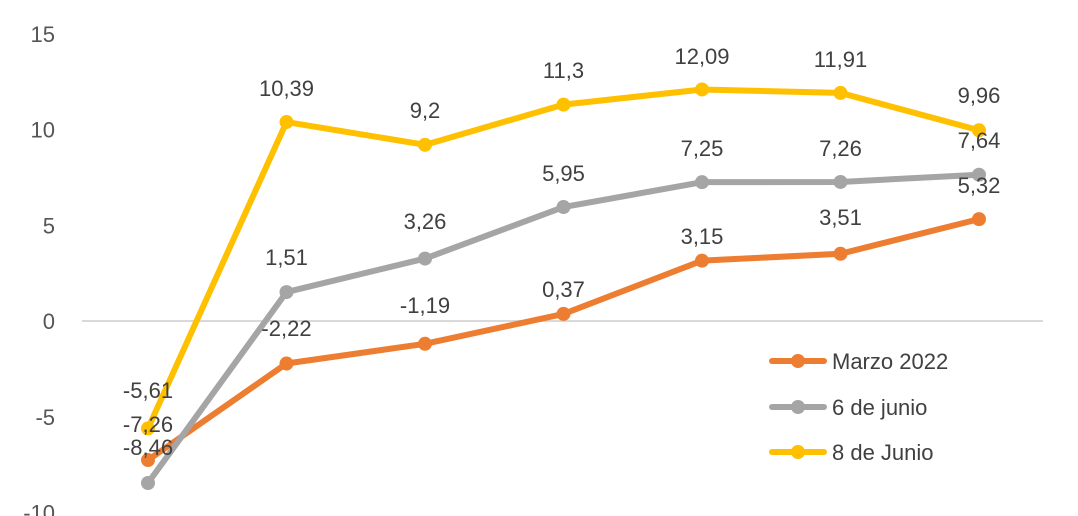 The image size is (1078, 516). What do you see at coordinates (840, 217) in the screenshot?
I see `data-label: 3,51` at bounding box center [840, 217].